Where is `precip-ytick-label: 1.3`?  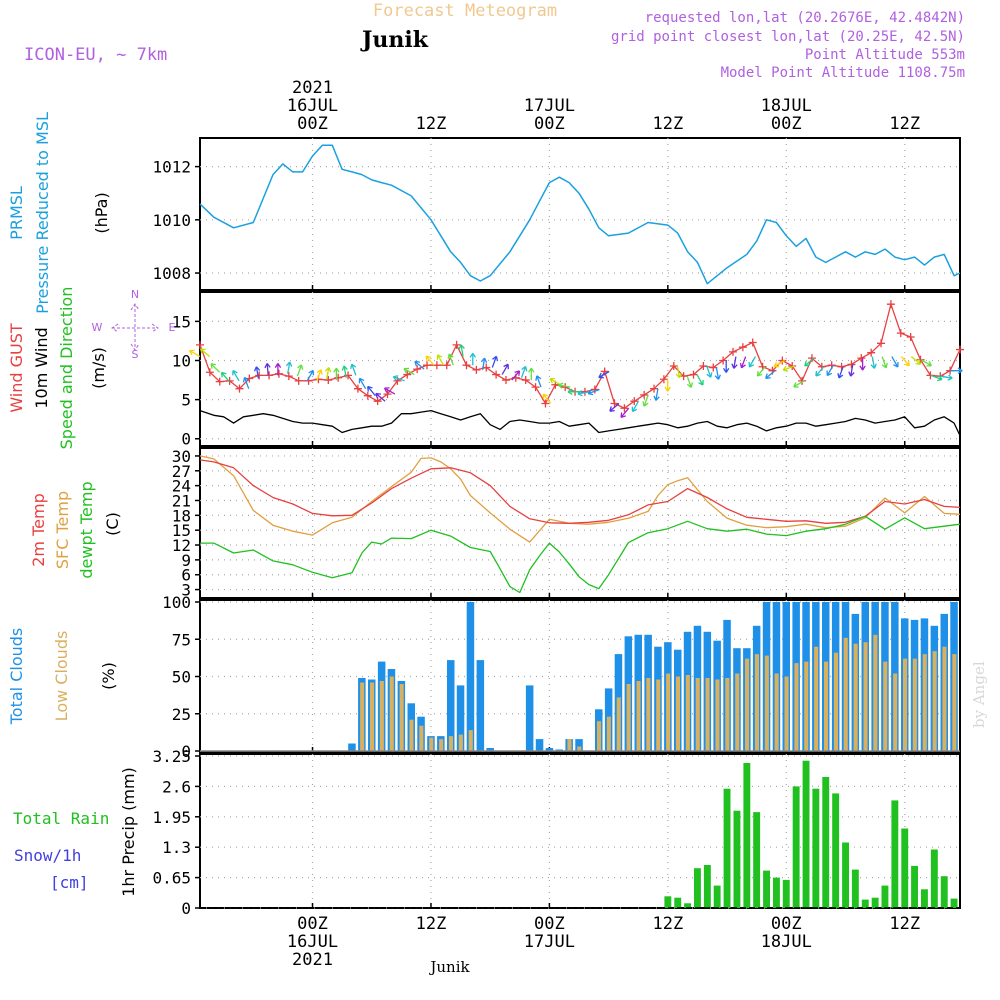 precip-ytick-label: 1.3 is located at coordinates (176, 847).